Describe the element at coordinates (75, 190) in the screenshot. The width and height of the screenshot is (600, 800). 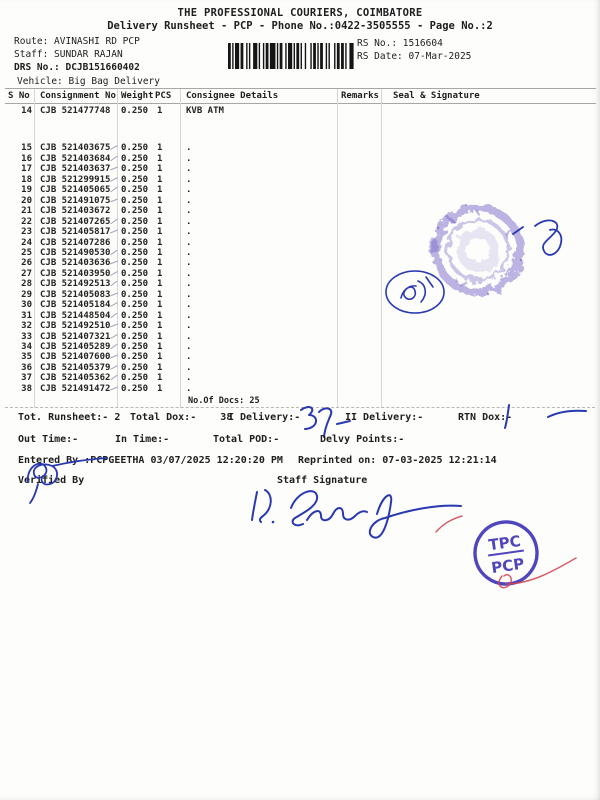
I see `row-consignment-no: CJB 521405065` at that location.